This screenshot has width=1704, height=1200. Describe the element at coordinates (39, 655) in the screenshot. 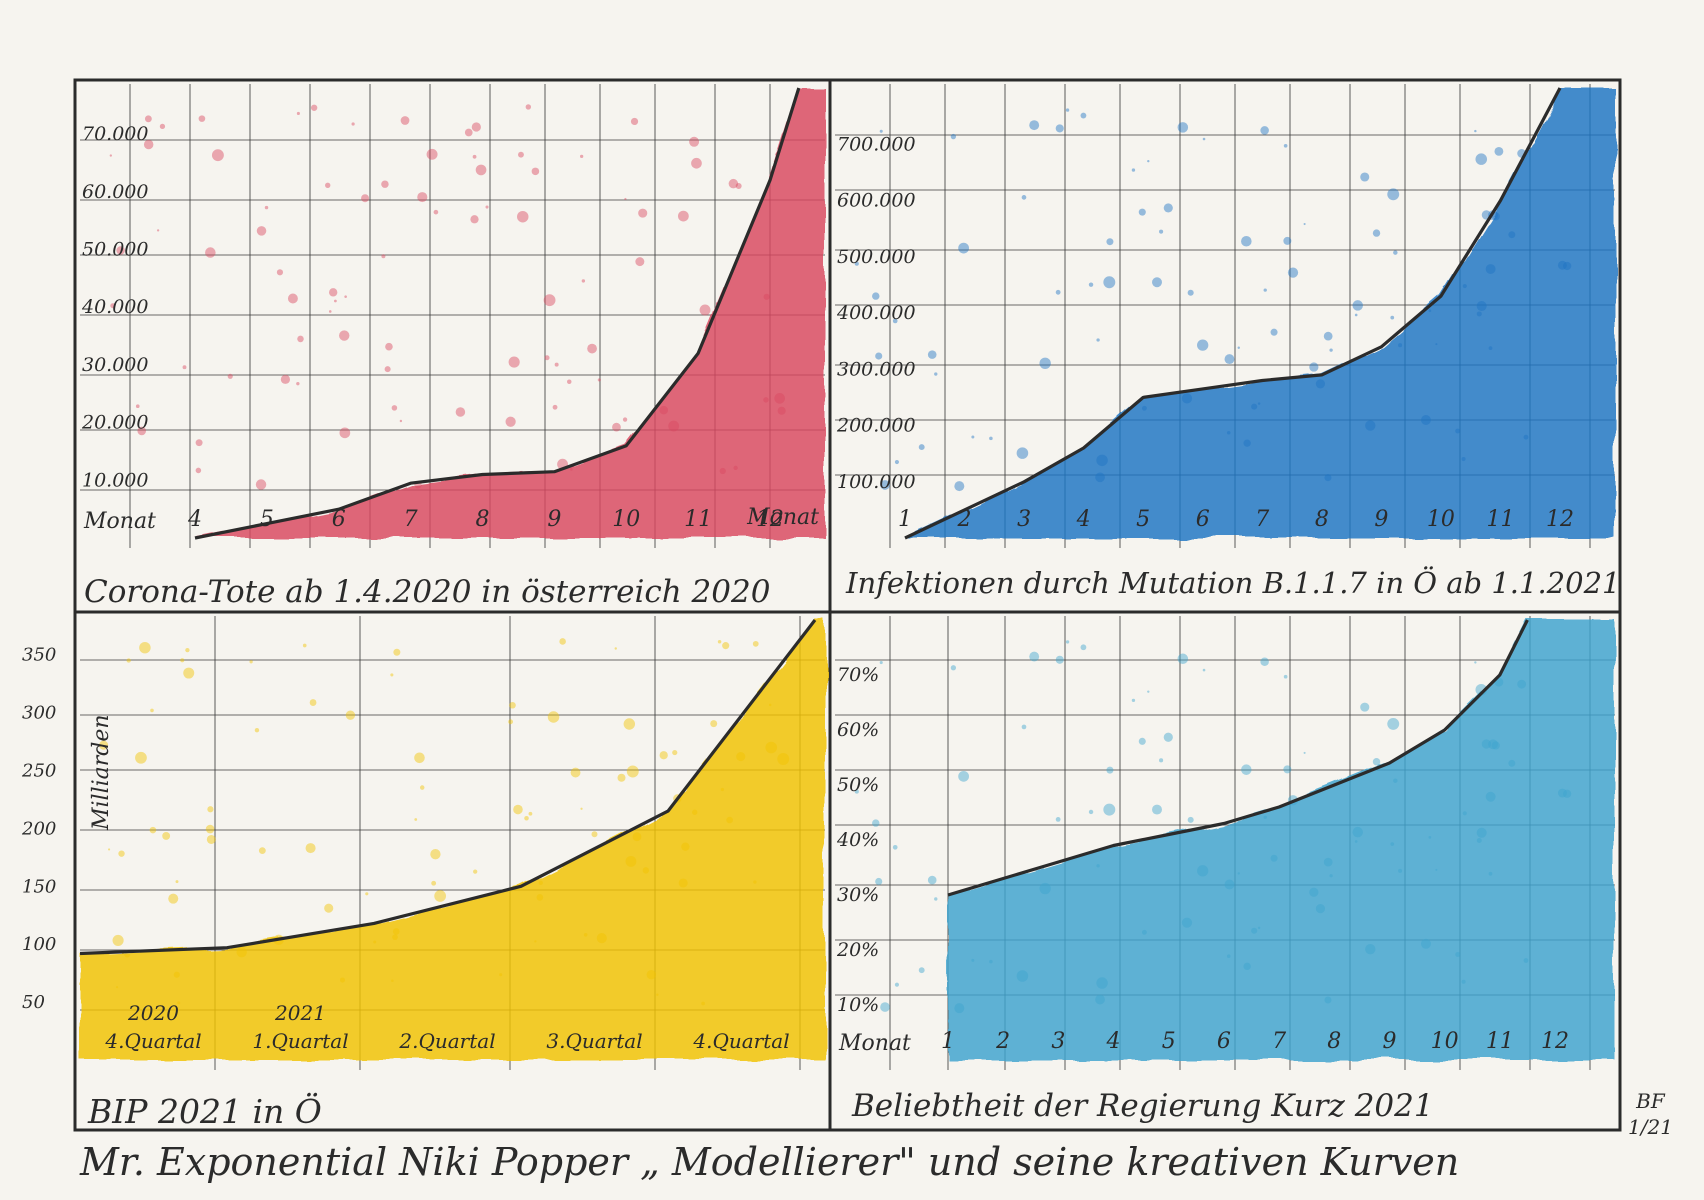

I see `y-tick-label: 350` at that location.